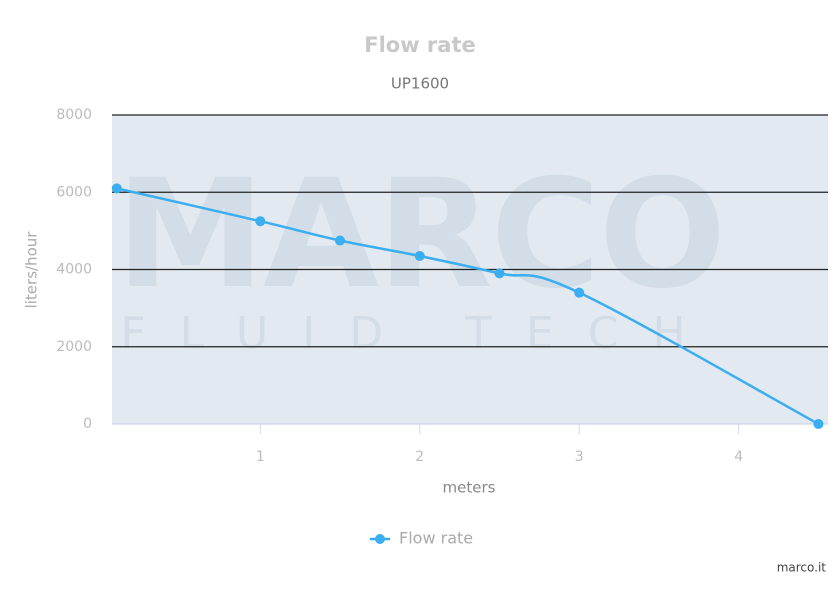 The image size is (840, 600). What do you see at coordinates (436, 538) in the screenshot?
I see `legend-label: Flow rate` at bounding box center [436, 538].